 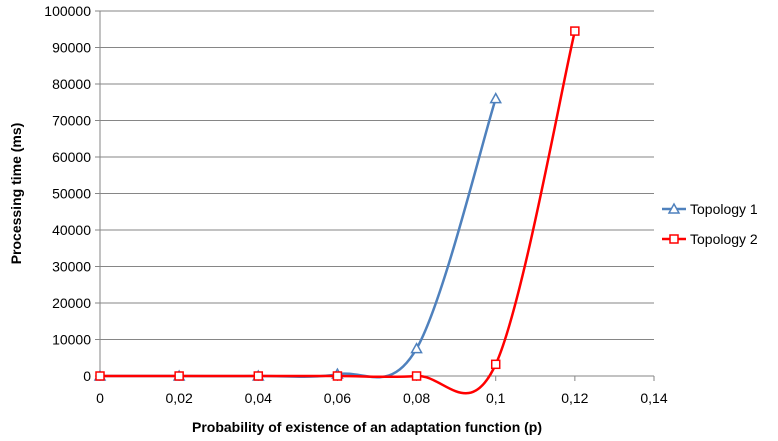 I want to click on legend-marker-triangle, so click(x=674, y=208).